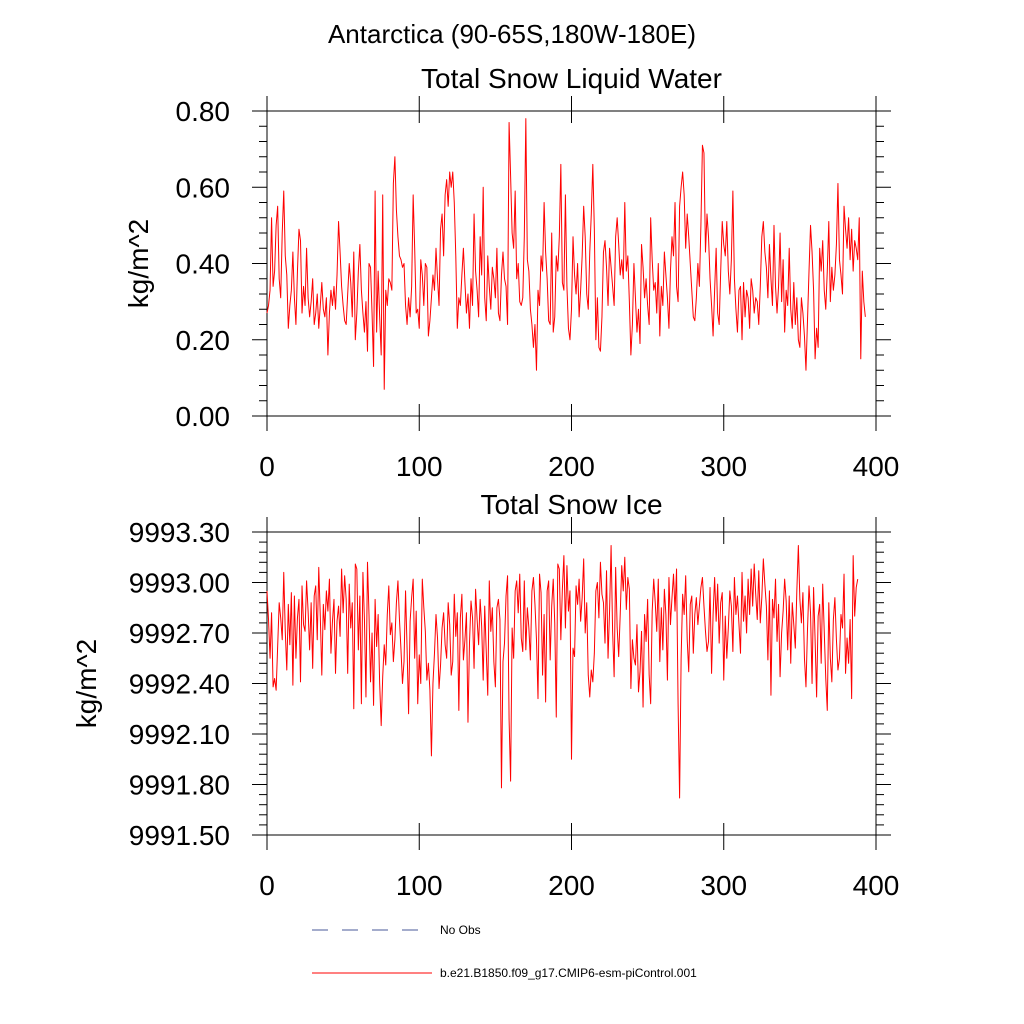 This screenshot has height=1024, width=1024. What do you see at coordinates (179, 835) in the screenshot?
I see `y-tick-label: 9991.50` at bounding box center [179, 835].